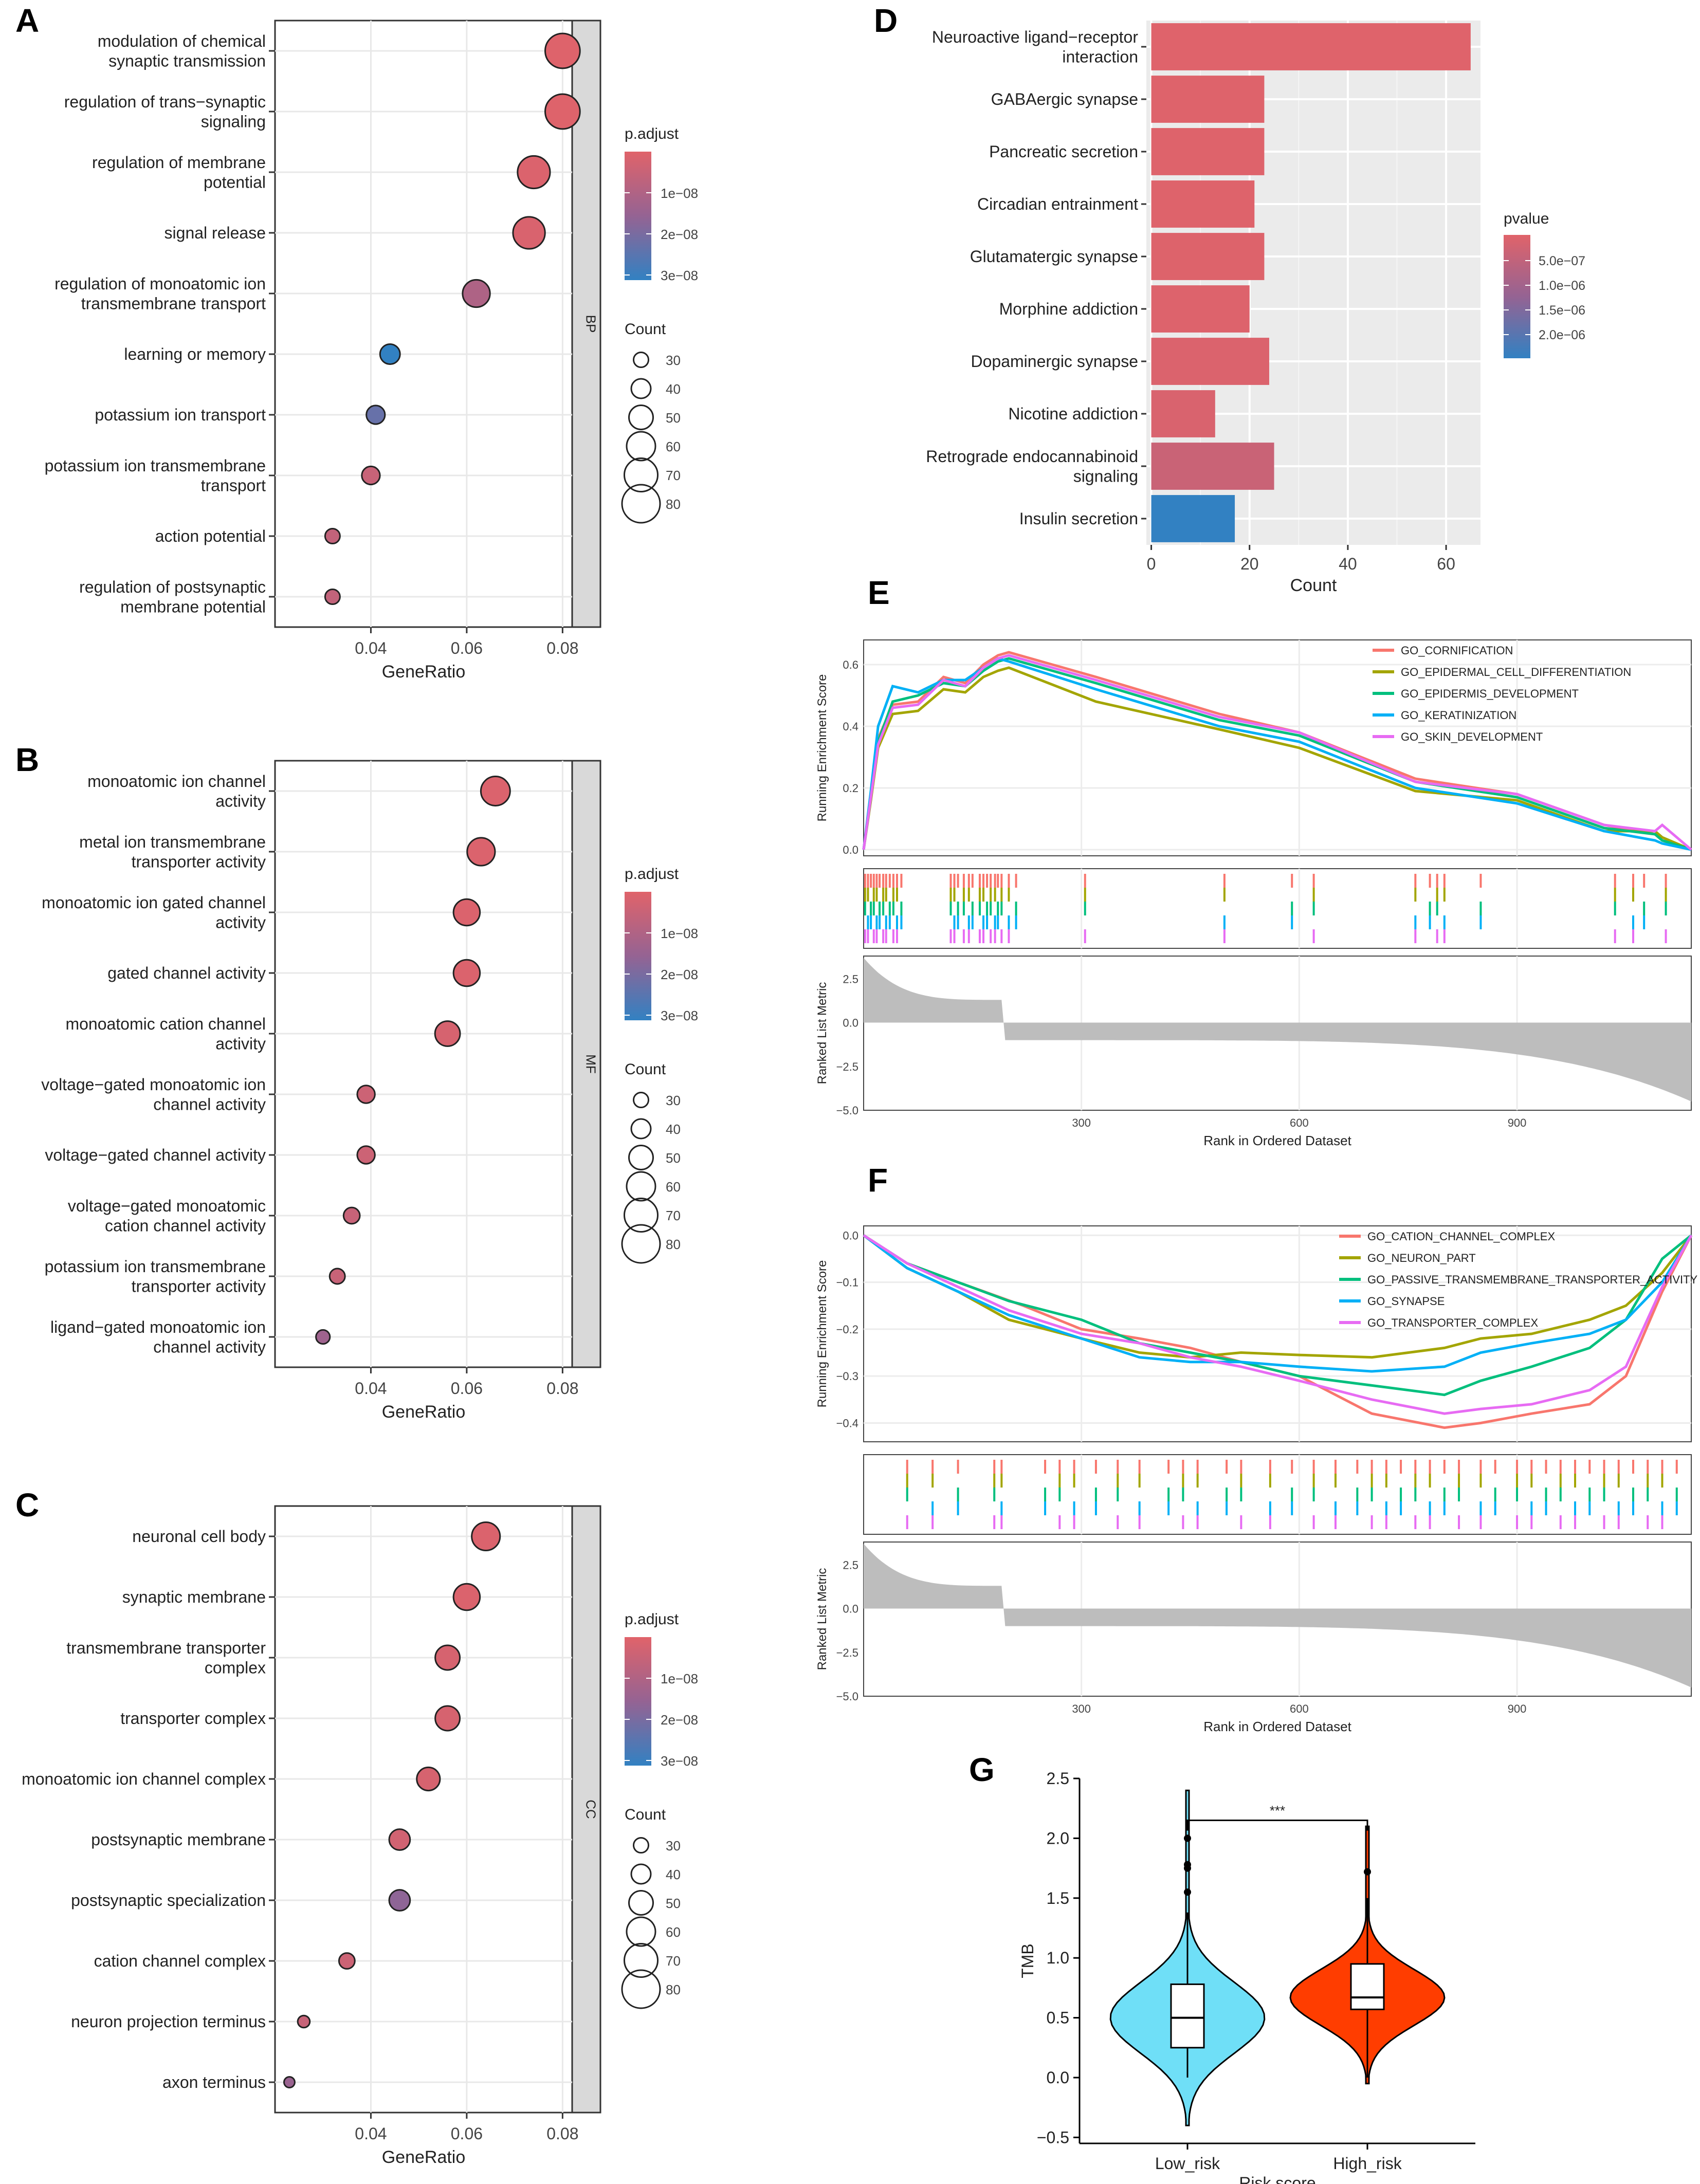 The image size is (1700, 2184). What do you see at coordinates (850, 788) in the screenshot?
I see `y-tick-label: 0.2` at bounding box center [850, 788].